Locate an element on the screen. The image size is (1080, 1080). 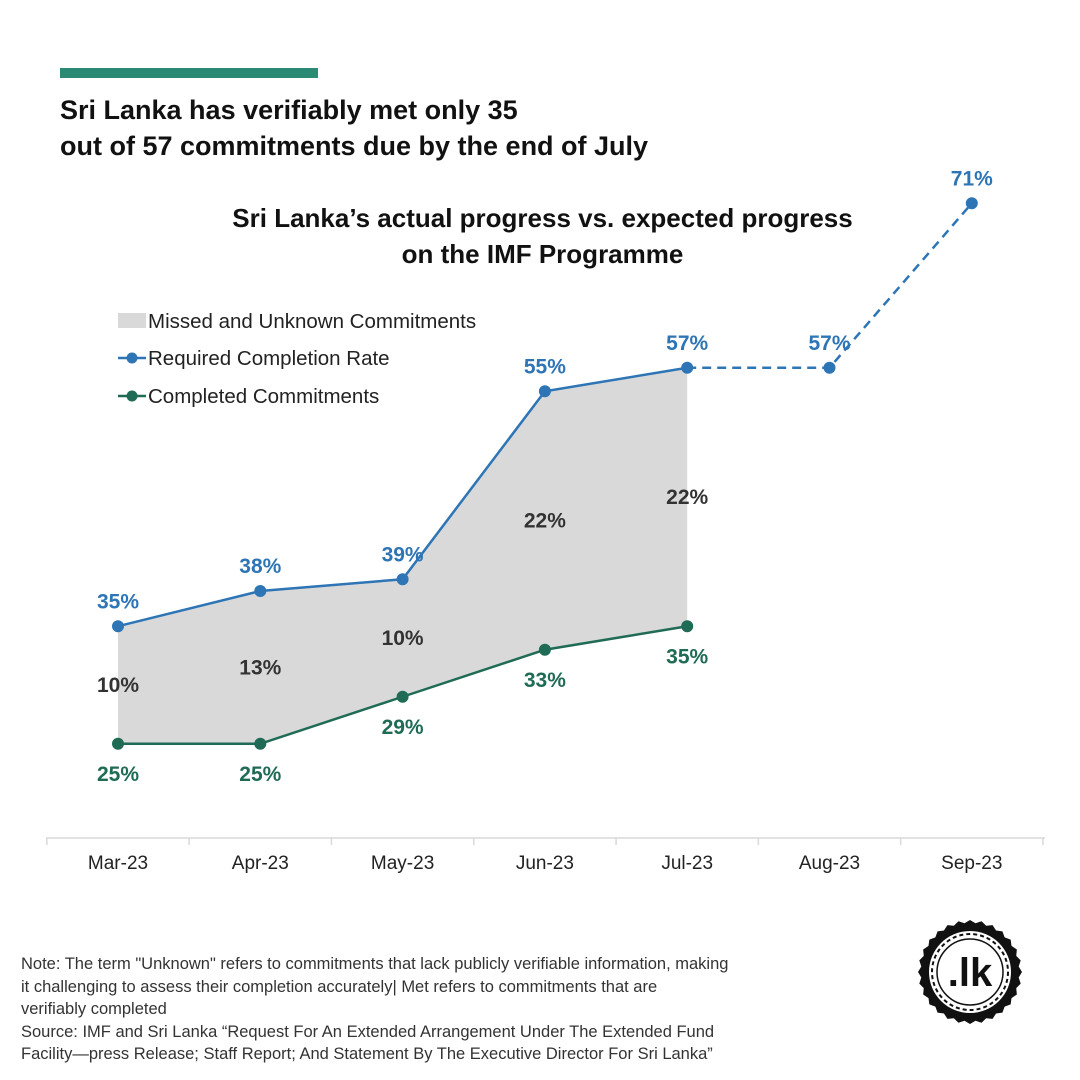
x-tick-label: Sep-23 is located at coordinates (971, 863).